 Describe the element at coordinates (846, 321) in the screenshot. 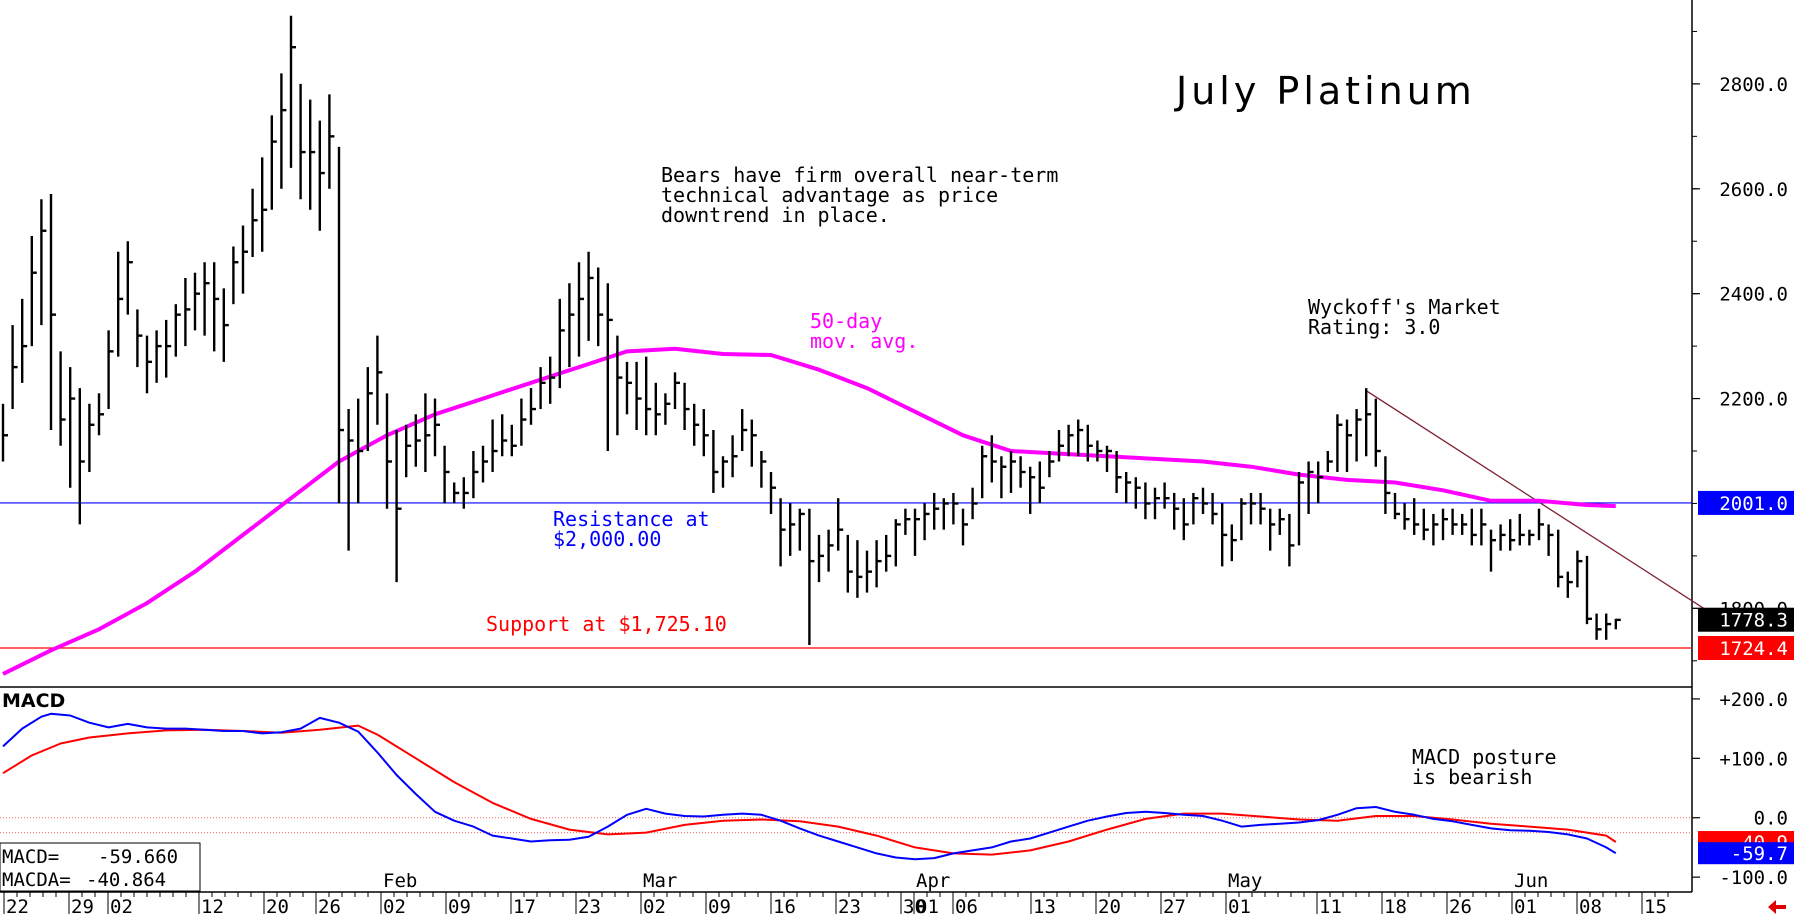

I see `ma-line-1: 50-day` at that location.